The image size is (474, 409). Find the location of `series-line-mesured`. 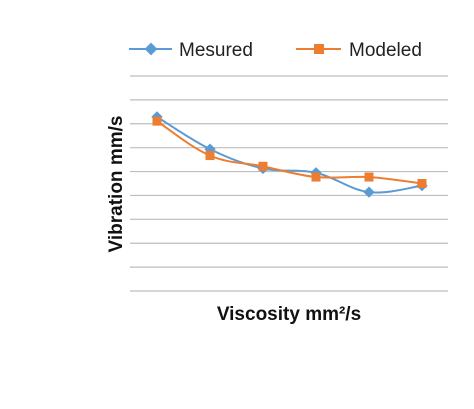

series-line-mesured is located at coordinates (289, 154).